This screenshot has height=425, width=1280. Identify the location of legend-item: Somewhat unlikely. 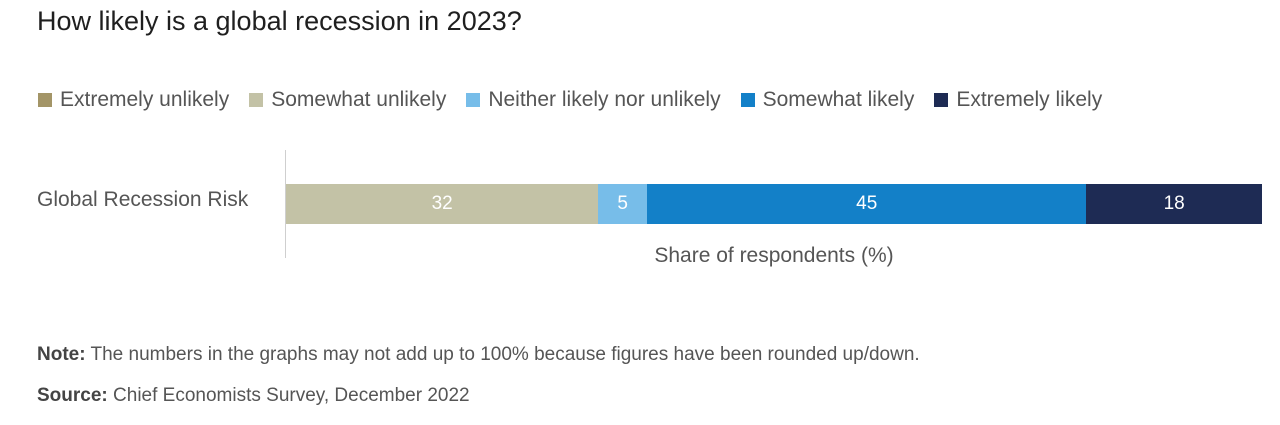
(347, 100).